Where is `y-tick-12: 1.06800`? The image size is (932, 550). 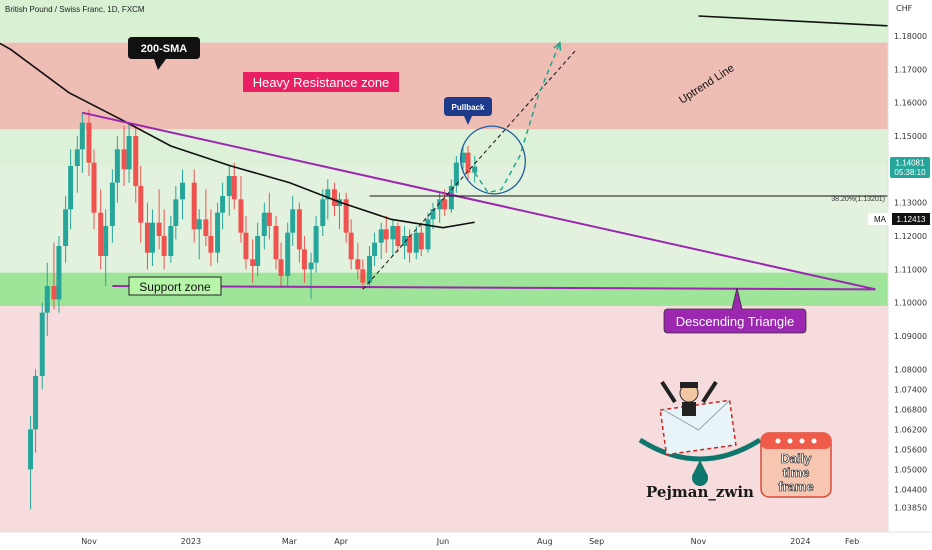 y-tick-12: 1.06800 is located at coordinates (910, 409).